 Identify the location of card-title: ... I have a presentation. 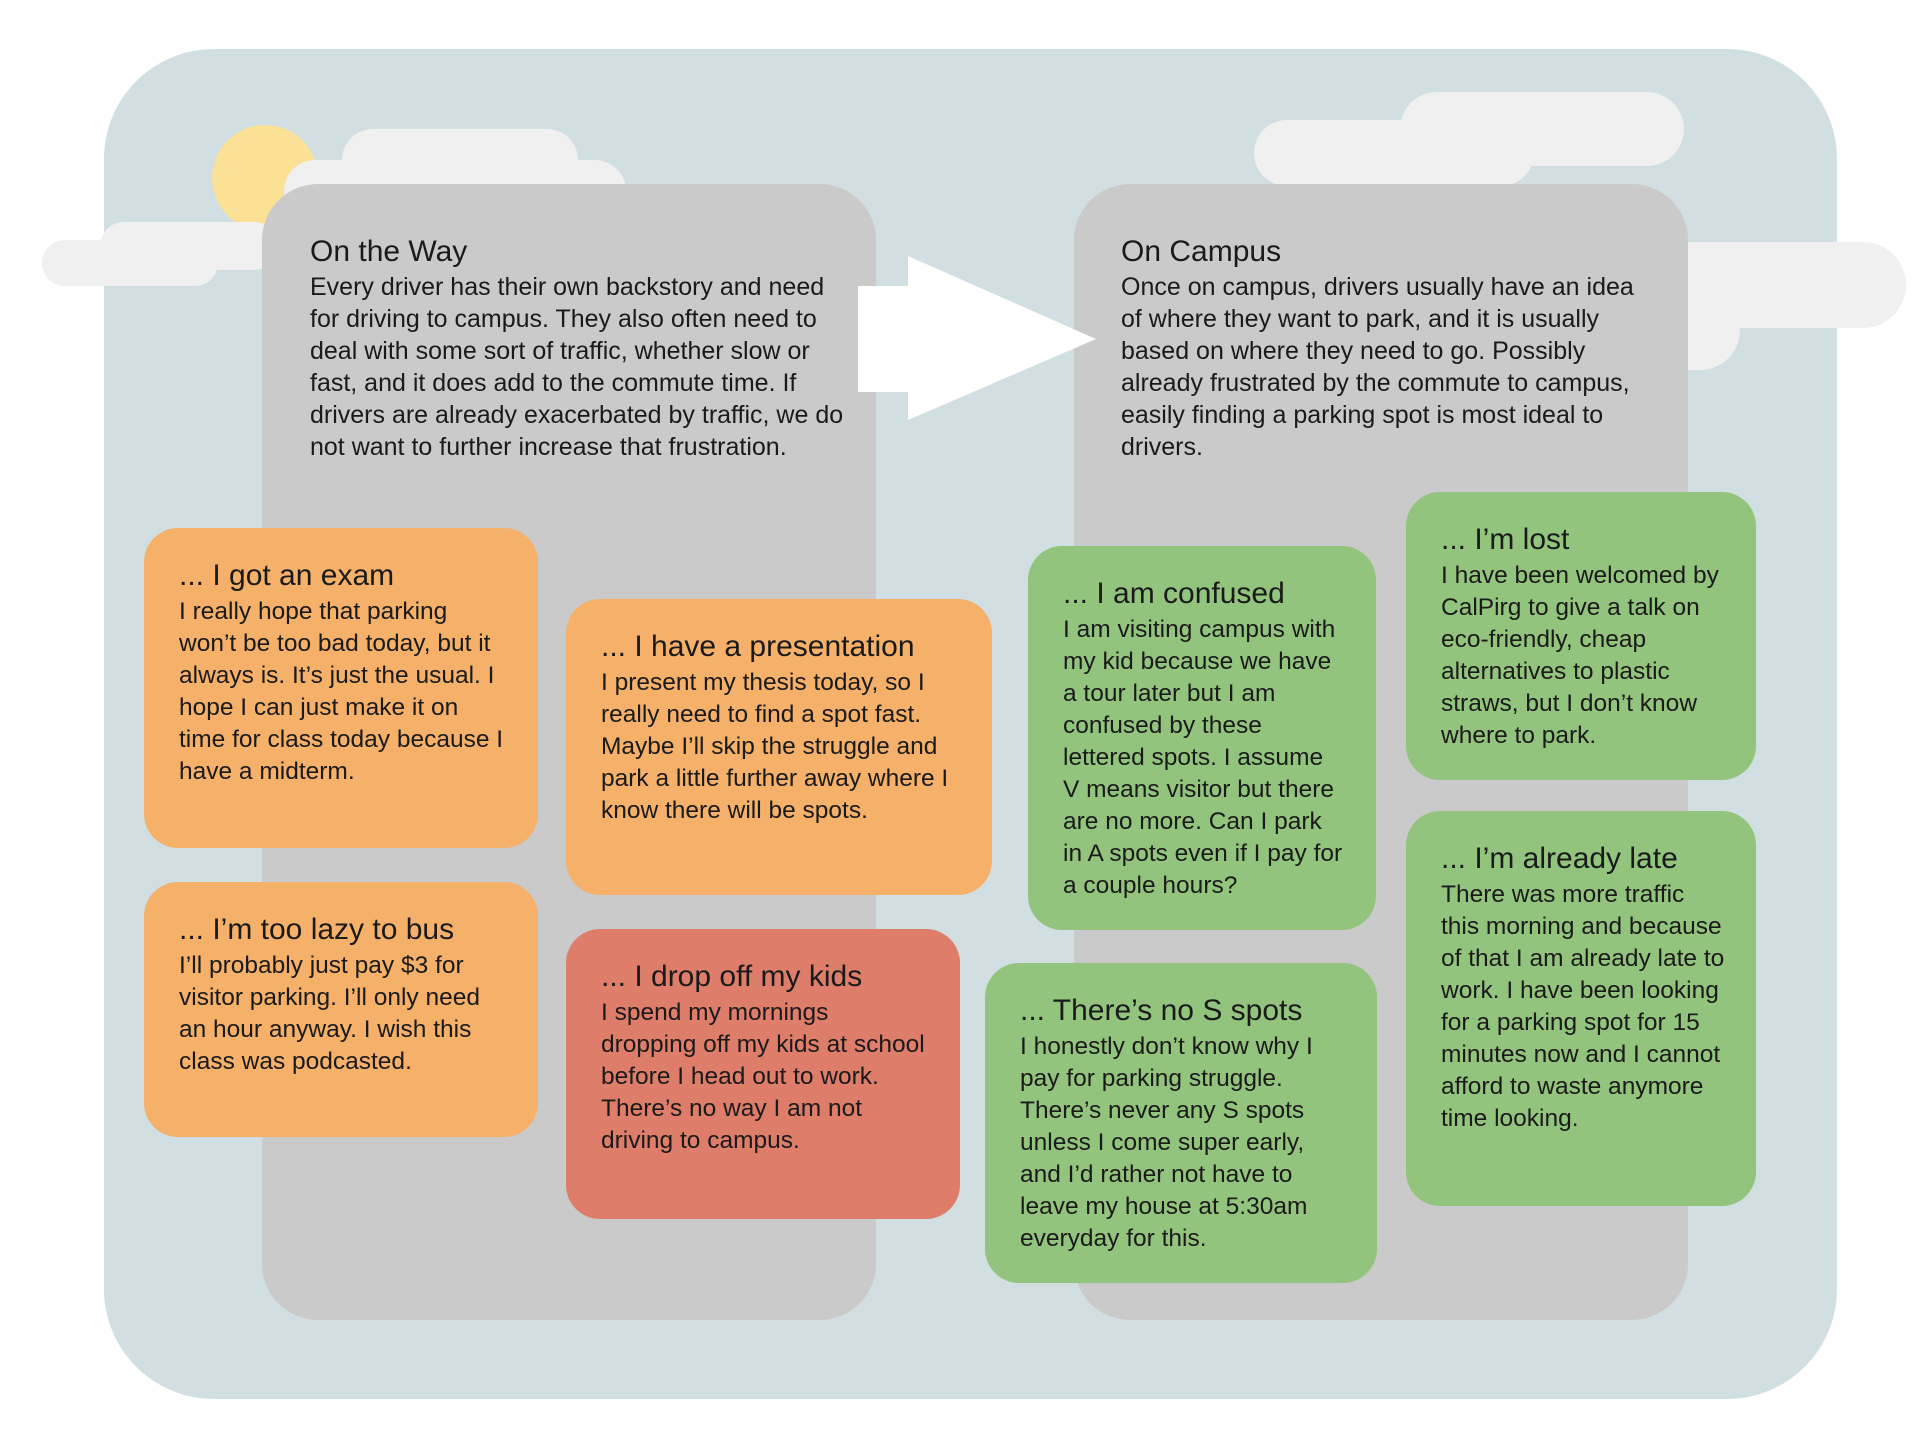
(758, 646).